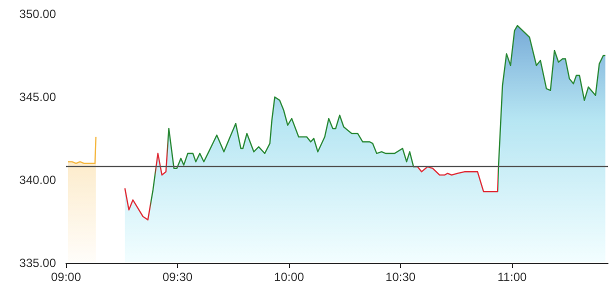 This screenshot has height=305, width=611. Describe the element at coordinates (66, 277) in the screenshot. I see `x-tick-label: 09:00` at that location.